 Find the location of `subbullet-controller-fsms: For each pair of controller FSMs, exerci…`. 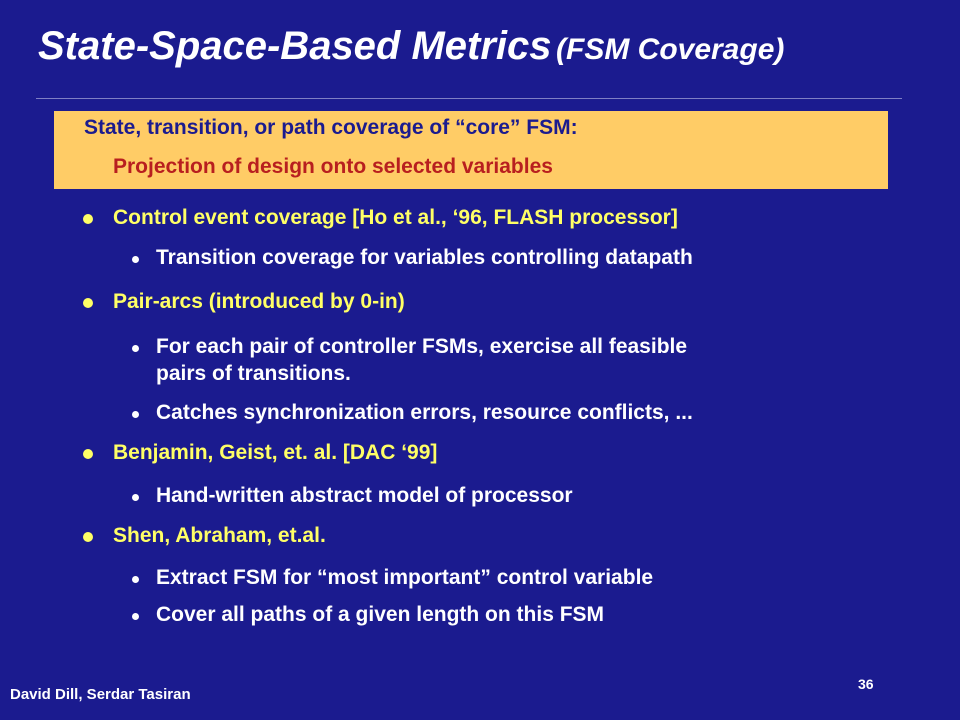

subbullet-controller-fsms: For each pair of controller FSMs, exerci… is located at coordinates (410, 347).